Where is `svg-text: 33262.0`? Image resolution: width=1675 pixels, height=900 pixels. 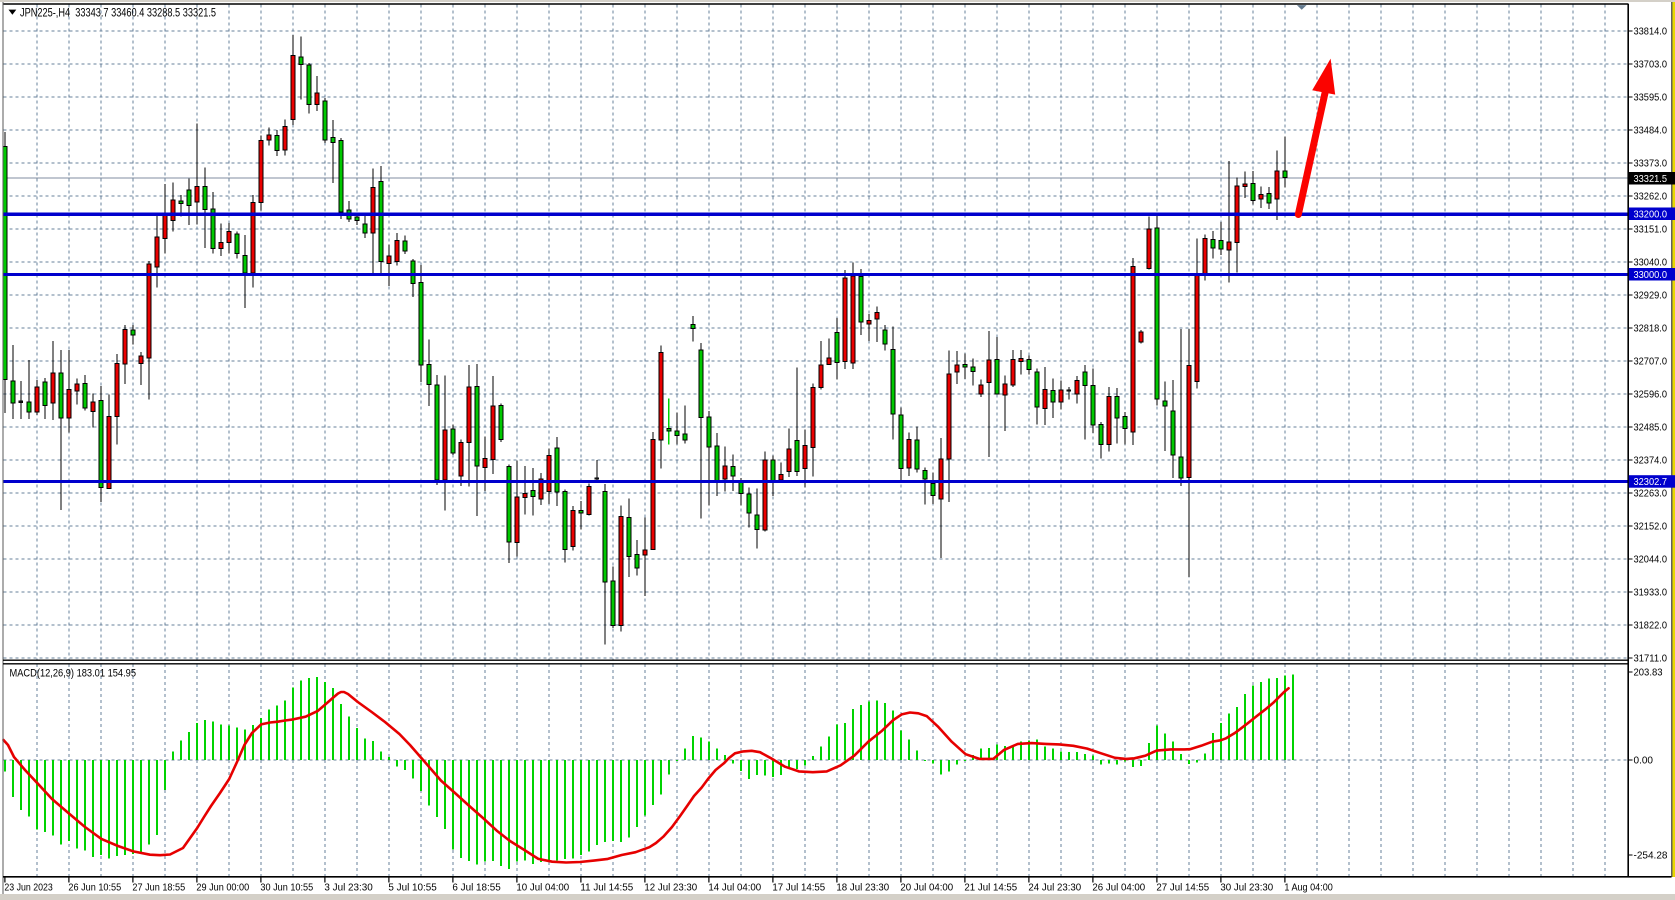
svg-text: 33262.0 is located at coordinates (1651, 197).